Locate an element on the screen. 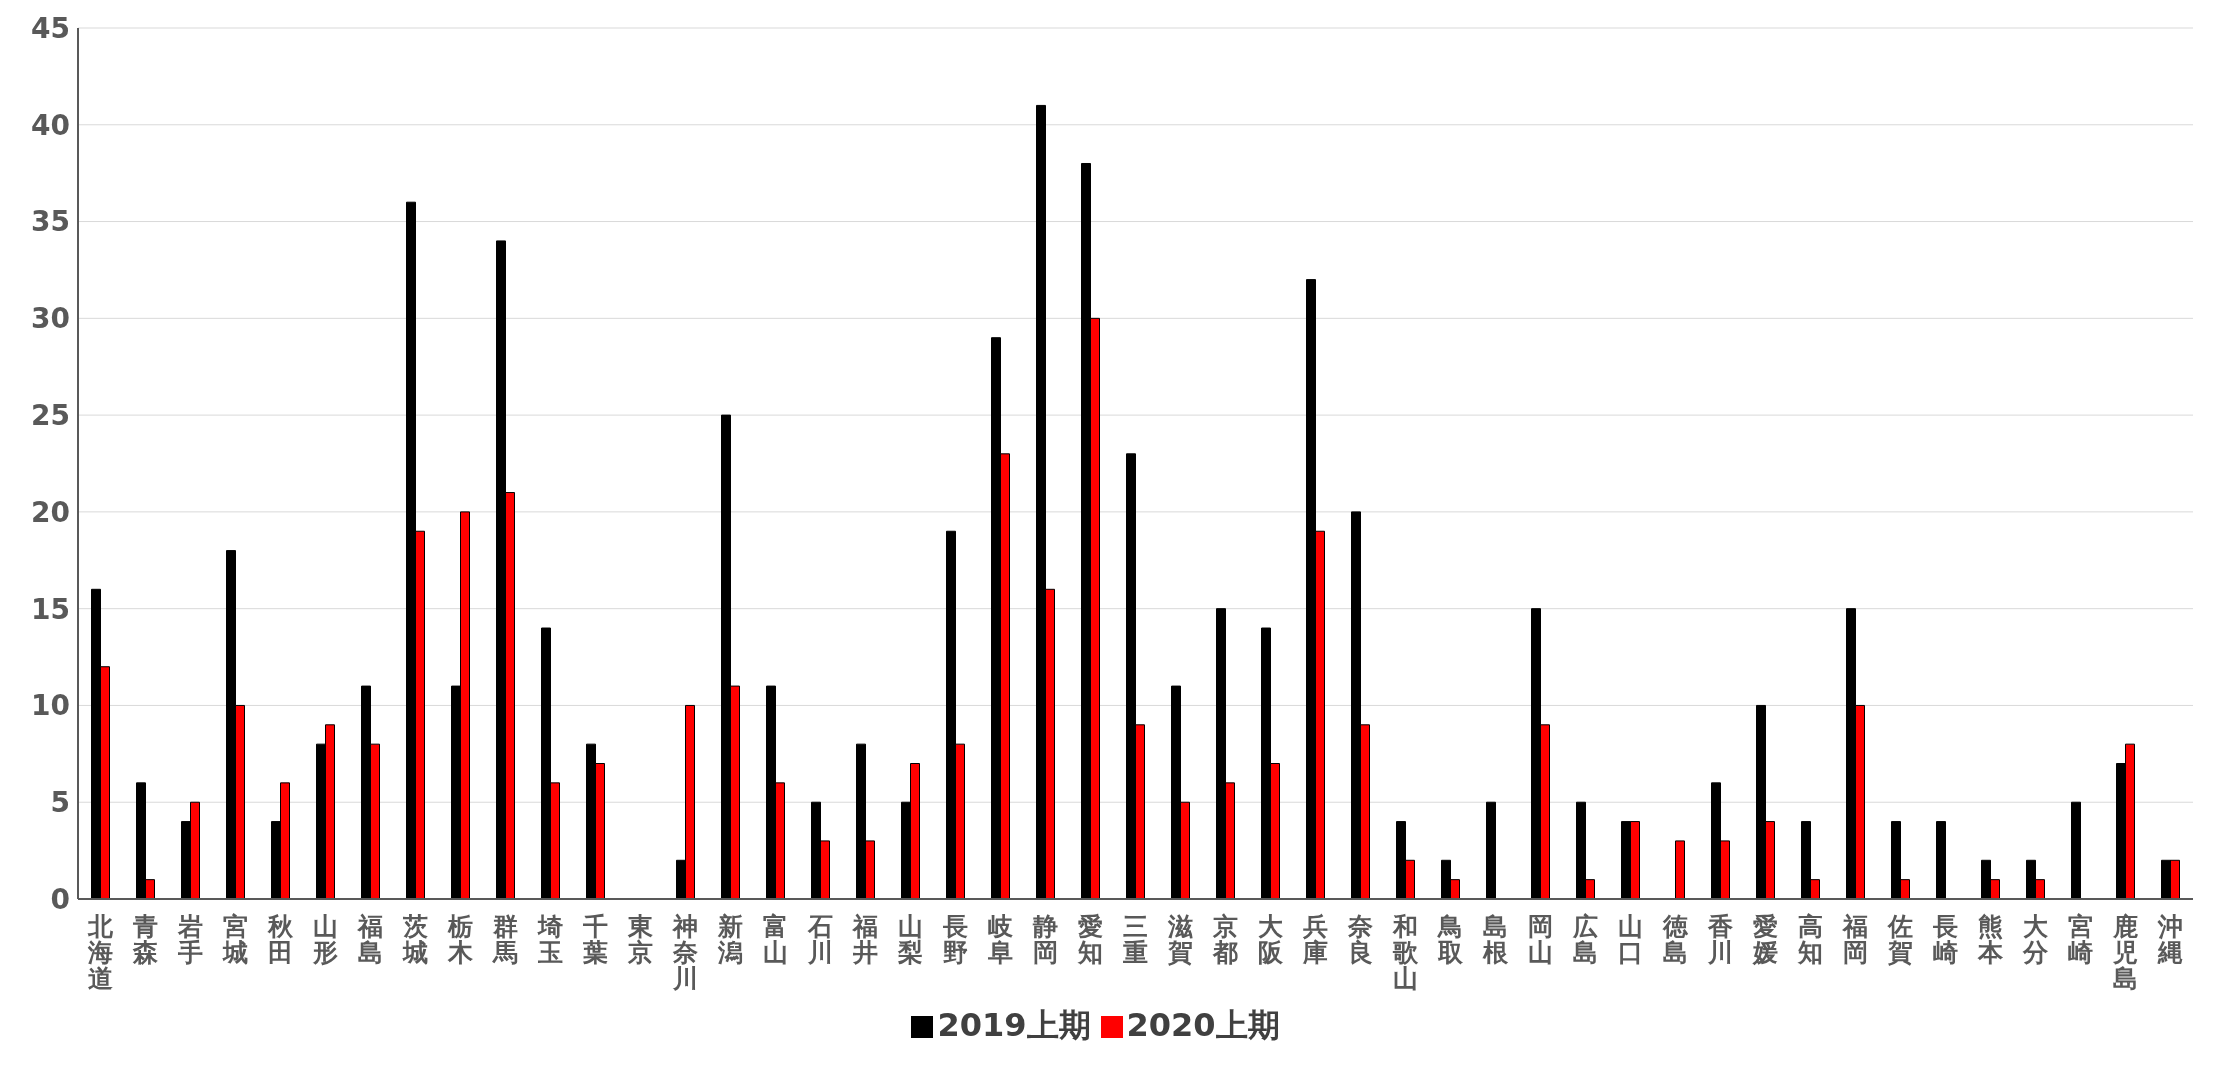  x-tick-label: 秋田 is located at coordinates (280, 939).